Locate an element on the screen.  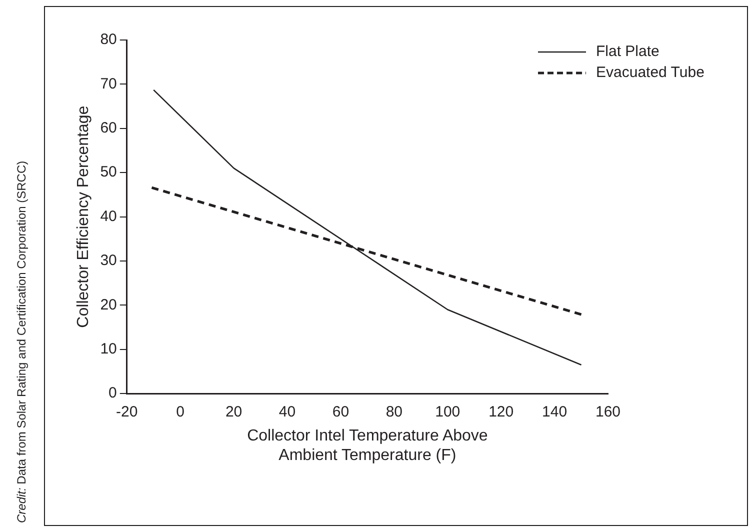
y-tick-label: 10 is located at coordinates (108, 349).